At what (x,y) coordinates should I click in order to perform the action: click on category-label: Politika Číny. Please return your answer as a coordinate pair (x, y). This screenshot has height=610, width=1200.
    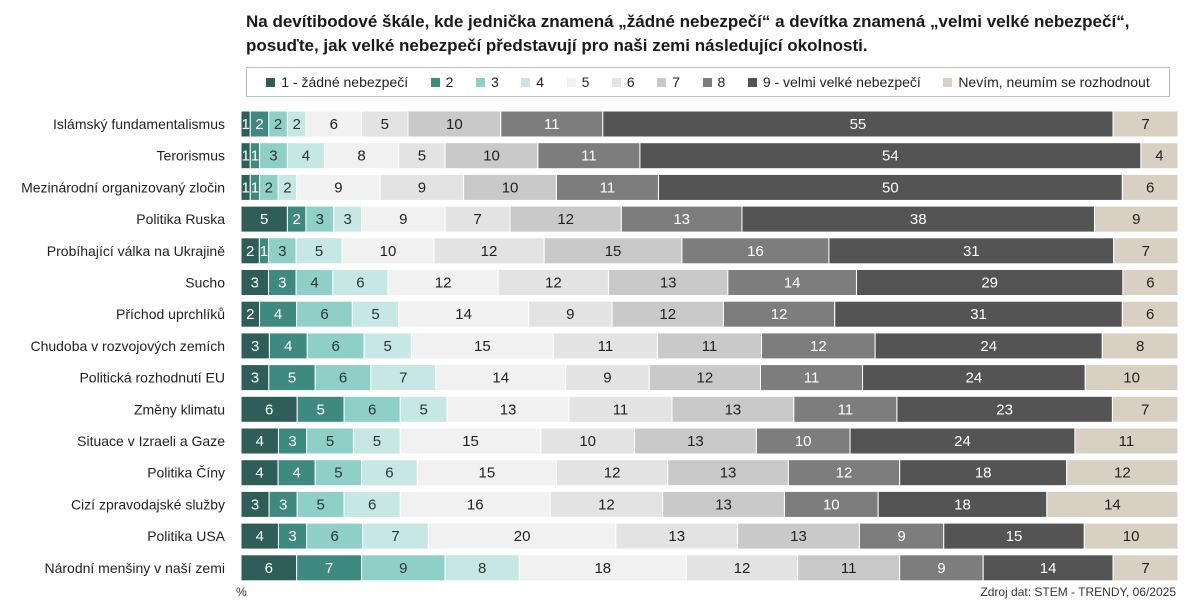
    Looking at the image, I should click on (186, 473).